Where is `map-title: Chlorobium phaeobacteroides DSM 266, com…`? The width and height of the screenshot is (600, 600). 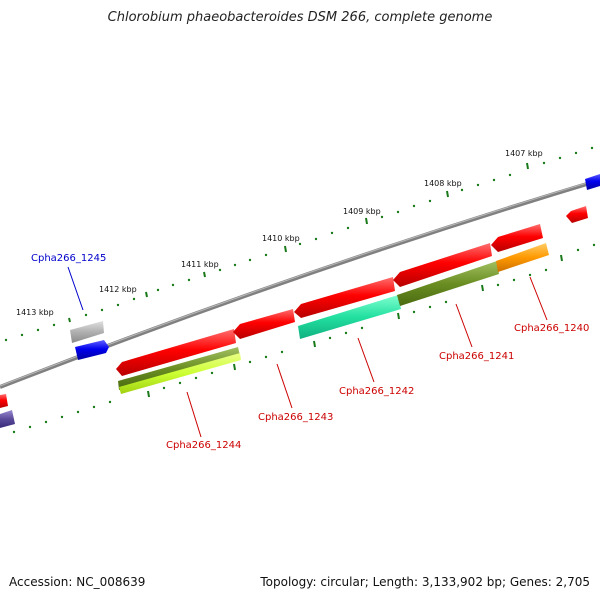
map-title: Chlorobium phaeobacteroides DSM 266, com… is located at coordinates (300, 17).